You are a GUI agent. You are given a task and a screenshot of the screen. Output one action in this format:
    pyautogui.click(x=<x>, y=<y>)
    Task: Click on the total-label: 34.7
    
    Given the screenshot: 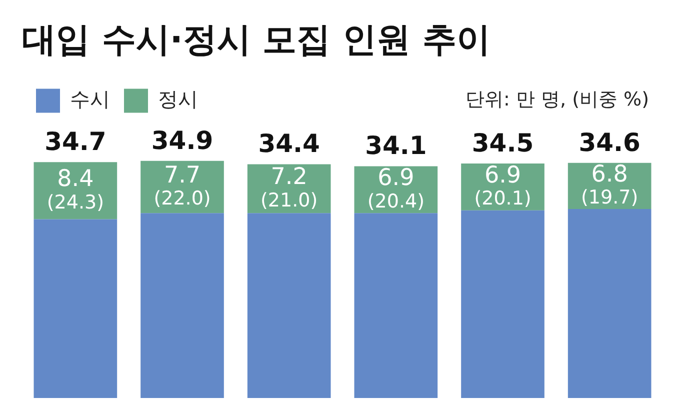 What is the action you would take?
    pyautogui.click(x=75, y=141)
    